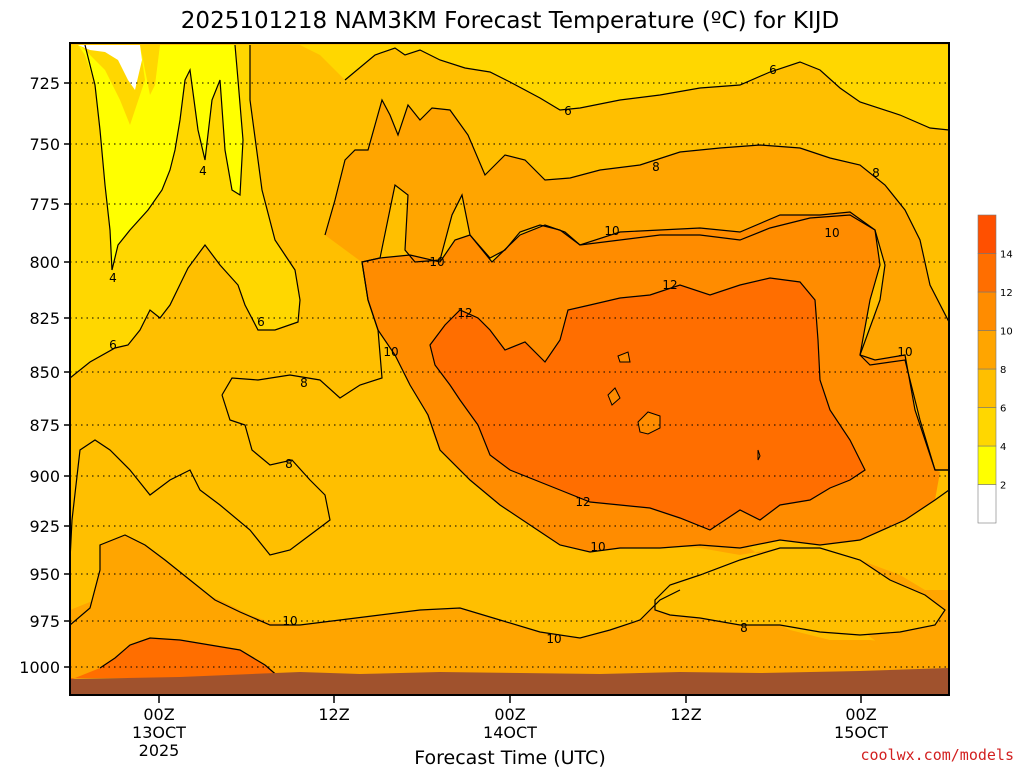  What do you see at coordinates (937, 755) in the screenshot?
I see `credit-text: coolwx.com/models` at bounding box center [937, 755].